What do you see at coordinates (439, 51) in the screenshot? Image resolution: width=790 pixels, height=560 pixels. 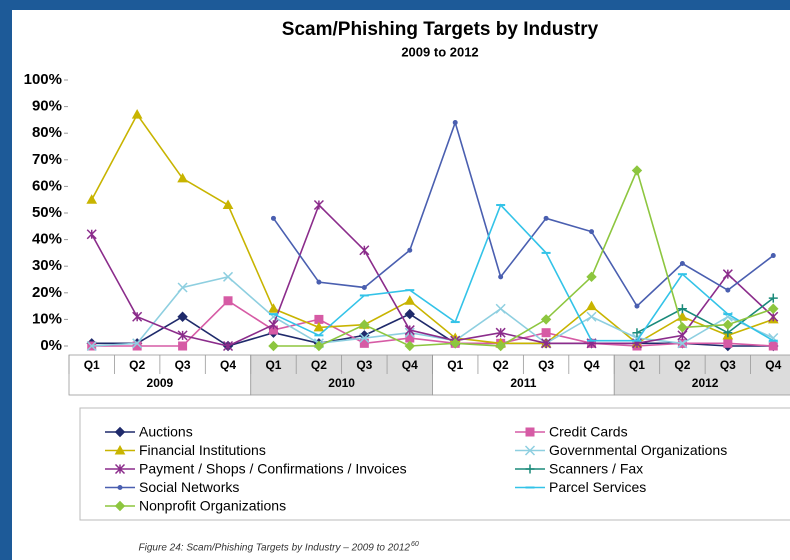 I see `chart-subtitle: 2009 to 2012` at bounding box center [439, 51].